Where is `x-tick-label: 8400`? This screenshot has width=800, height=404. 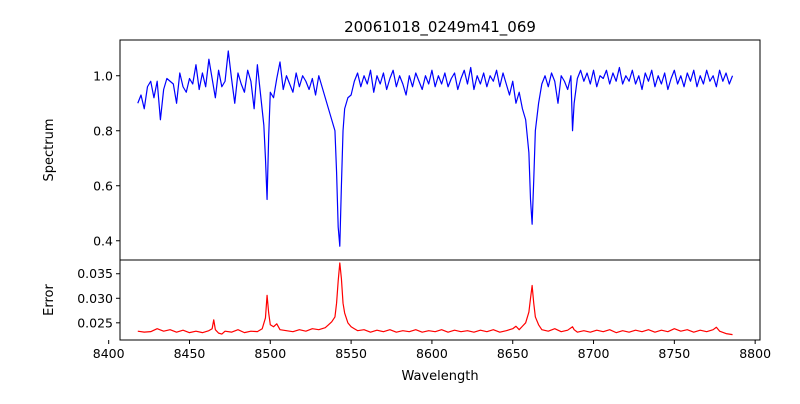 x-tick-label: 8400 is located at coordinates (109, 353).